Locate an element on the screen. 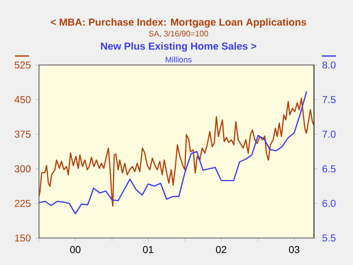  y-tick-label: 300 is located at coordinates (22, 168).